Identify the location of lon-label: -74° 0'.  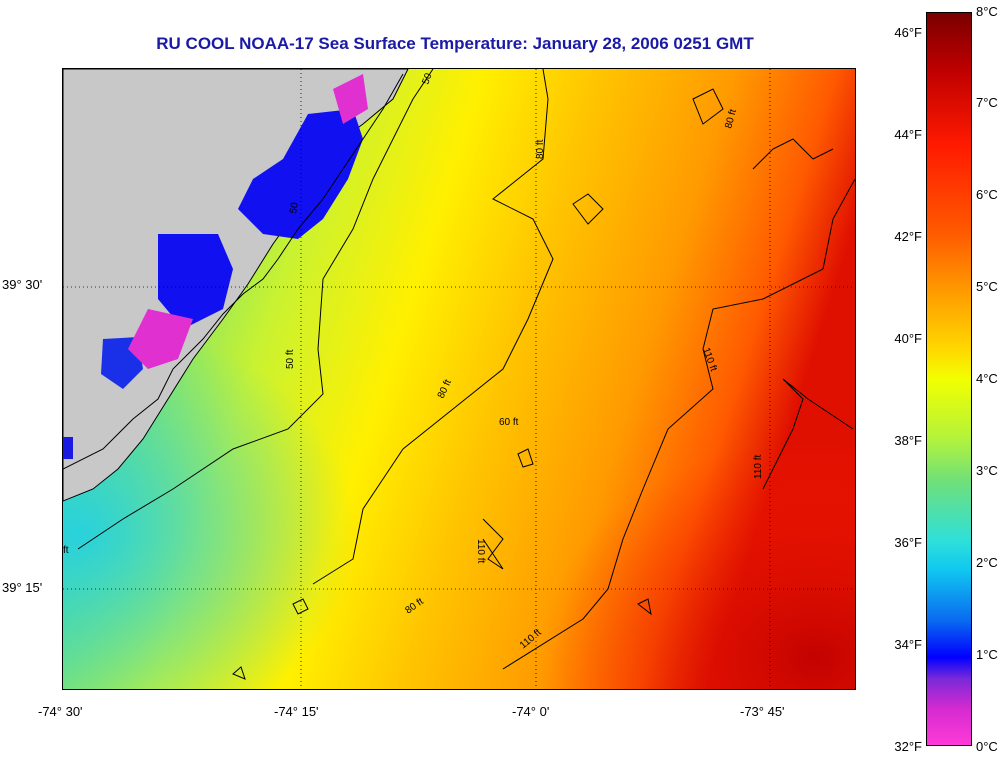
(531, 711).